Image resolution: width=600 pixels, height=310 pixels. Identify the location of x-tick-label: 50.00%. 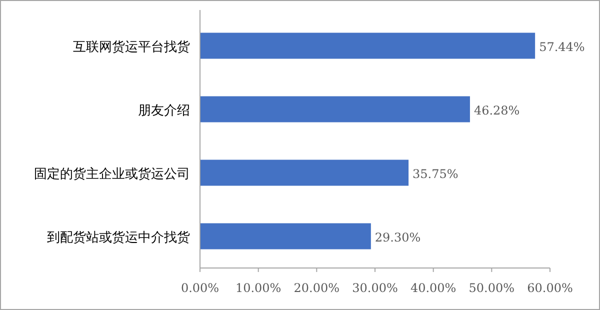
(491, 288).